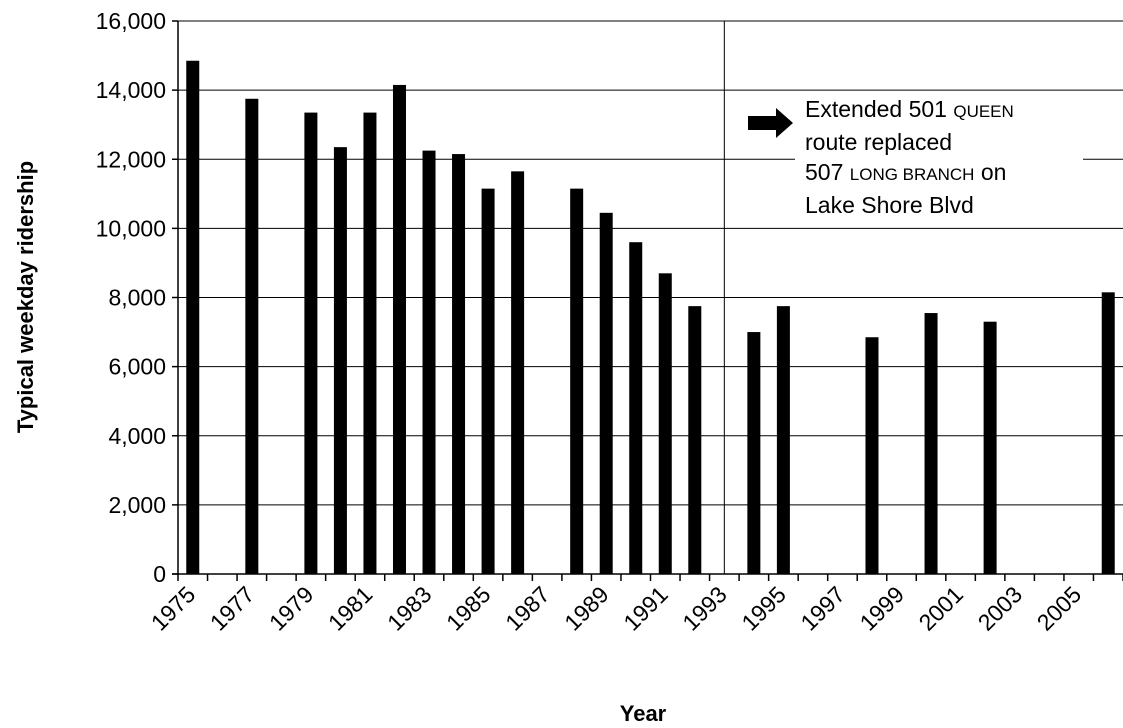 The width and height of the screenshot is (1123, 728). What do you see at coordinates (131, 21) in the screenshot?
I see `y-tick-label: 16,000` at bounding box center [131, 21].